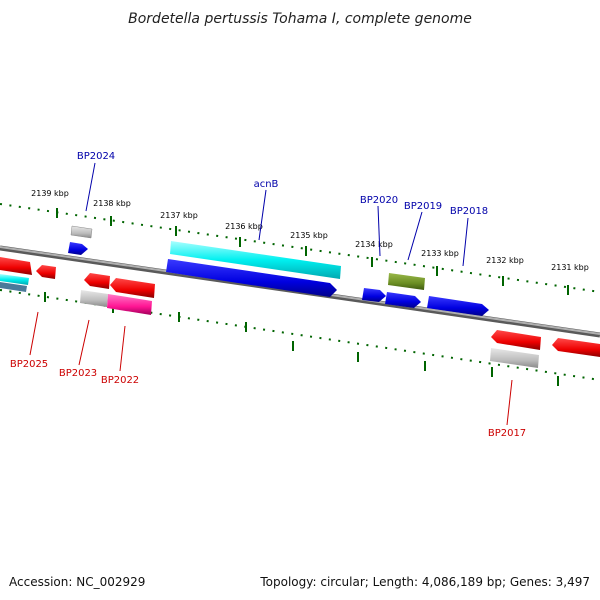  Describe the element at coordinates (81, 232) in the screenshot. I see `gene-BP2024` at that location.